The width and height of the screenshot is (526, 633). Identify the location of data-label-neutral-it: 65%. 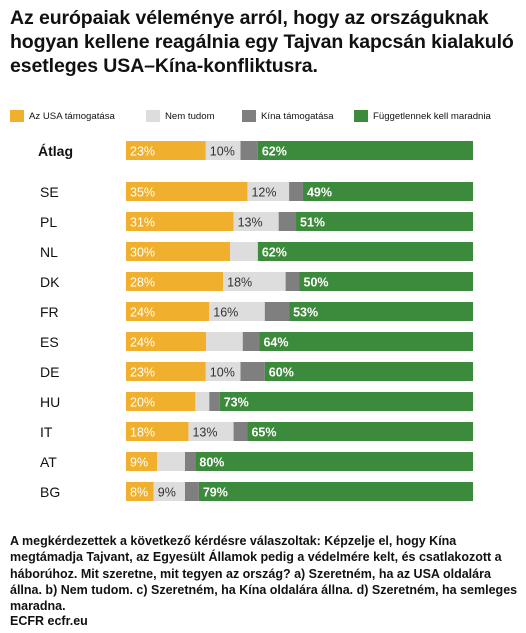
(263, 433).